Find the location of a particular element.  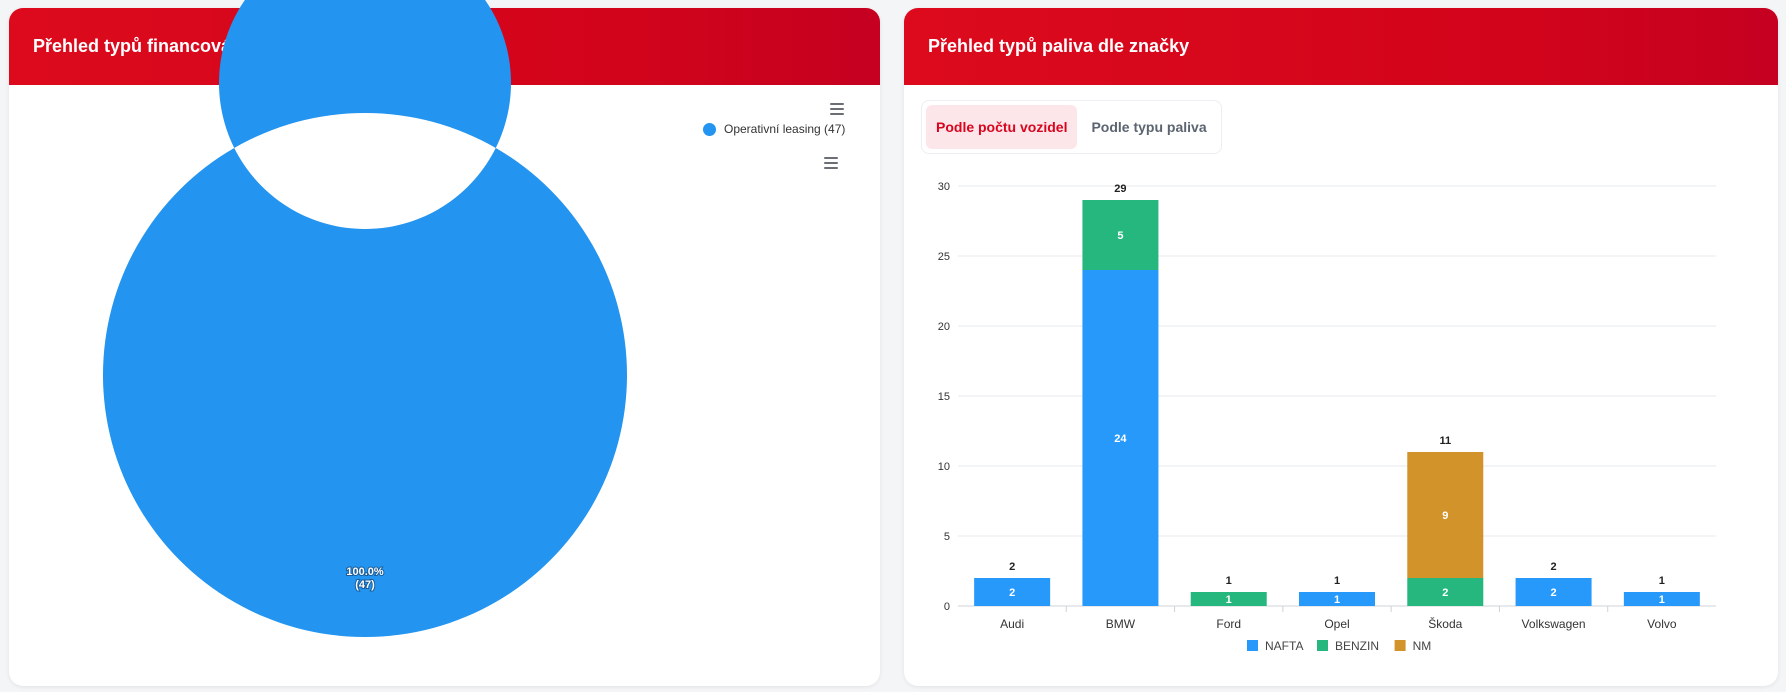

chart-view-tabs: Podle počtu vozidel Podle typu paliva is located at coordinates (1071, 127).